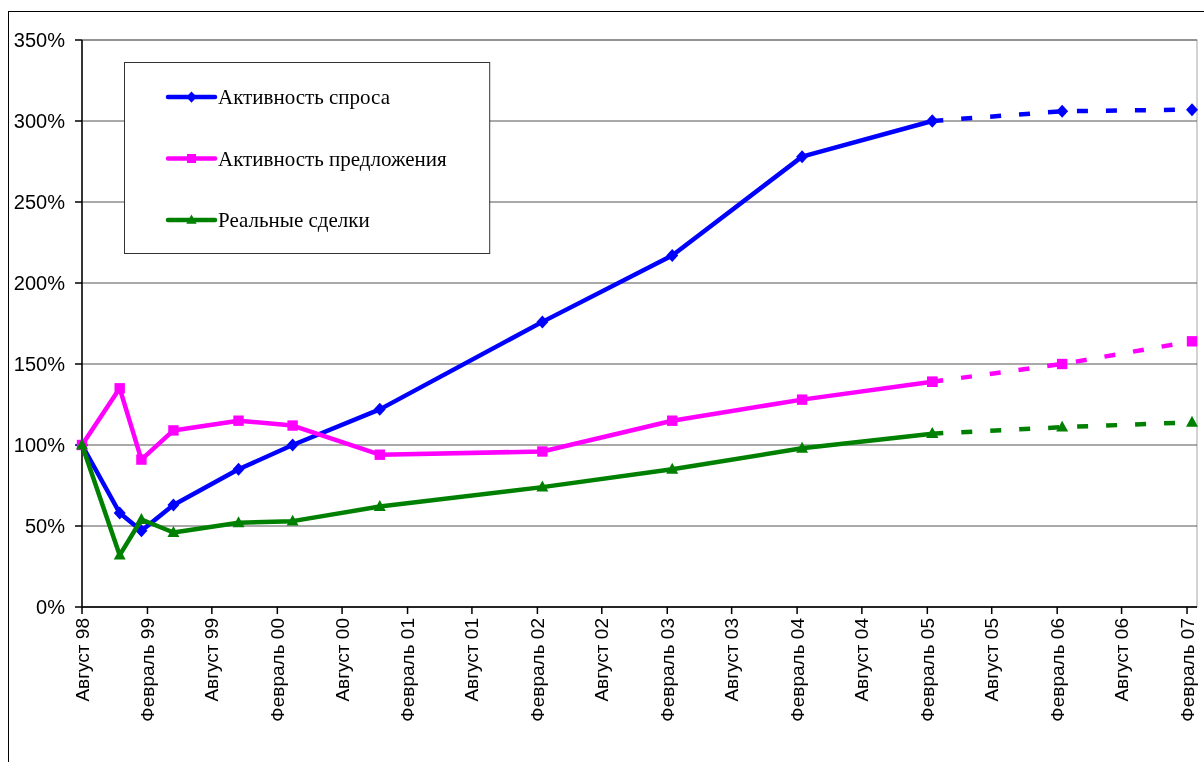 The image size is (1204, 762). I want to click on y-tick-label: 100%, so click(39, 445).